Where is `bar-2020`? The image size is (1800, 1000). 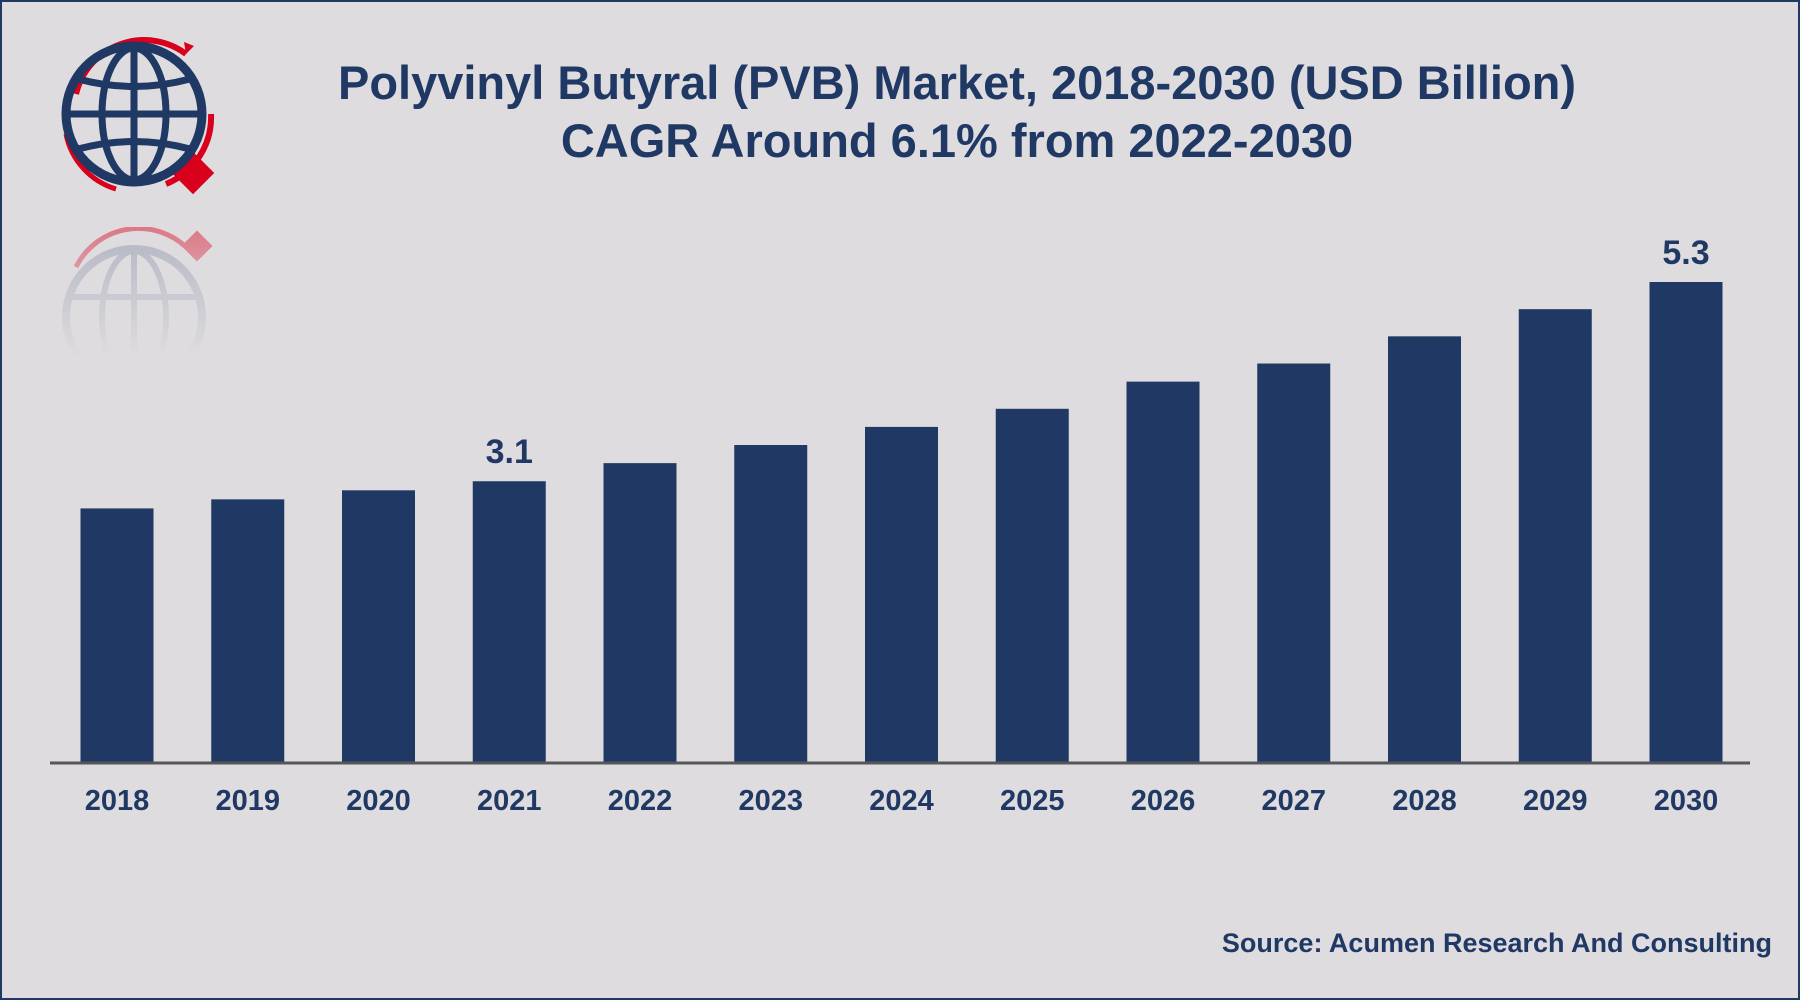 bar-2020 is located at coordinates (378, 626).